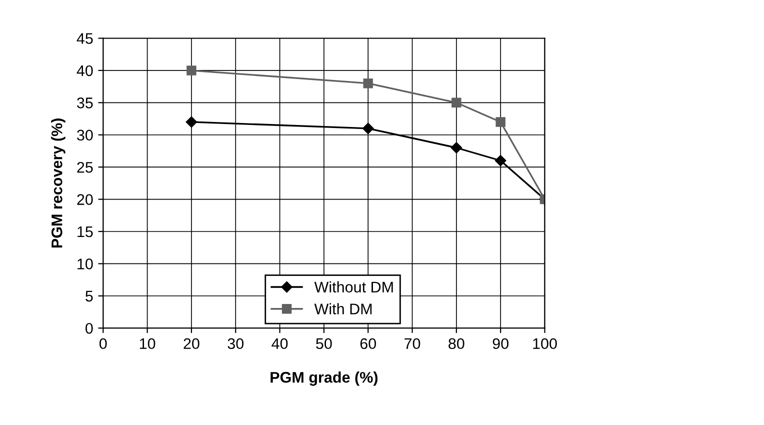  Describe the element at coordinates (324, 379) in the screenshot. I see `x-axis-title: PGM grade (%)` at that location.